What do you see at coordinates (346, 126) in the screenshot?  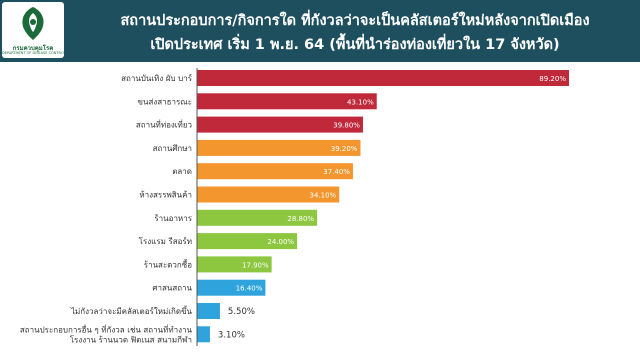 I see `value-label: 39.80%` at bounding box center [346, 126].